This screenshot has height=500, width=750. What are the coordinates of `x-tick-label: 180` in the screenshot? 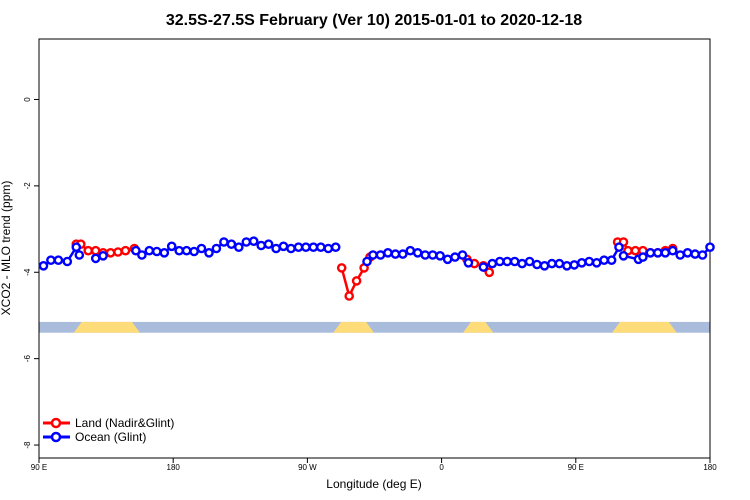 It's located at (174, 467).